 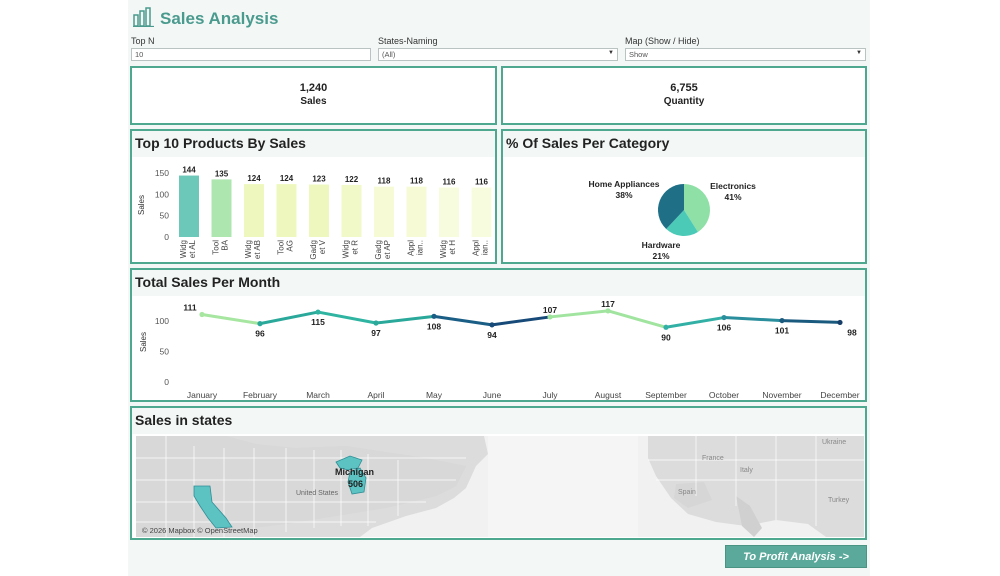 What do you see at coordinates (733, 186) in the screenshot?
I see `pie-label: Electronics` at bounding box center [733, 186].